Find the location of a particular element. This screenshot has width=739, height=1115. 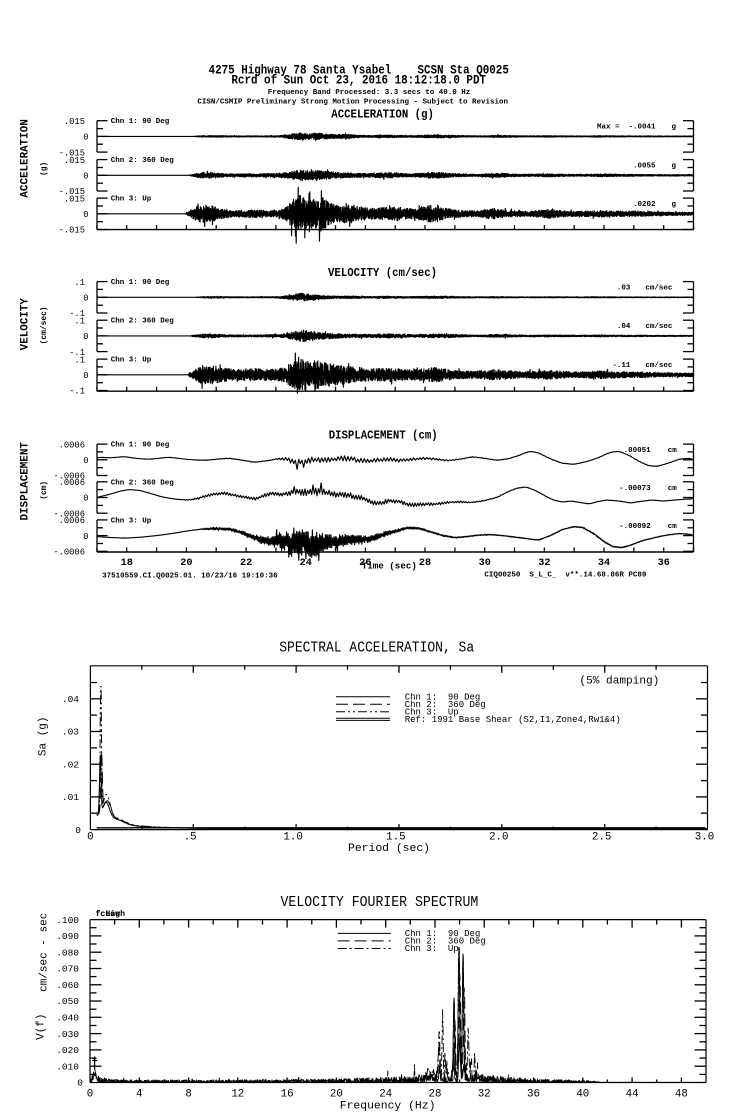

svg-text: .03 is located at coordinates (70, 732).